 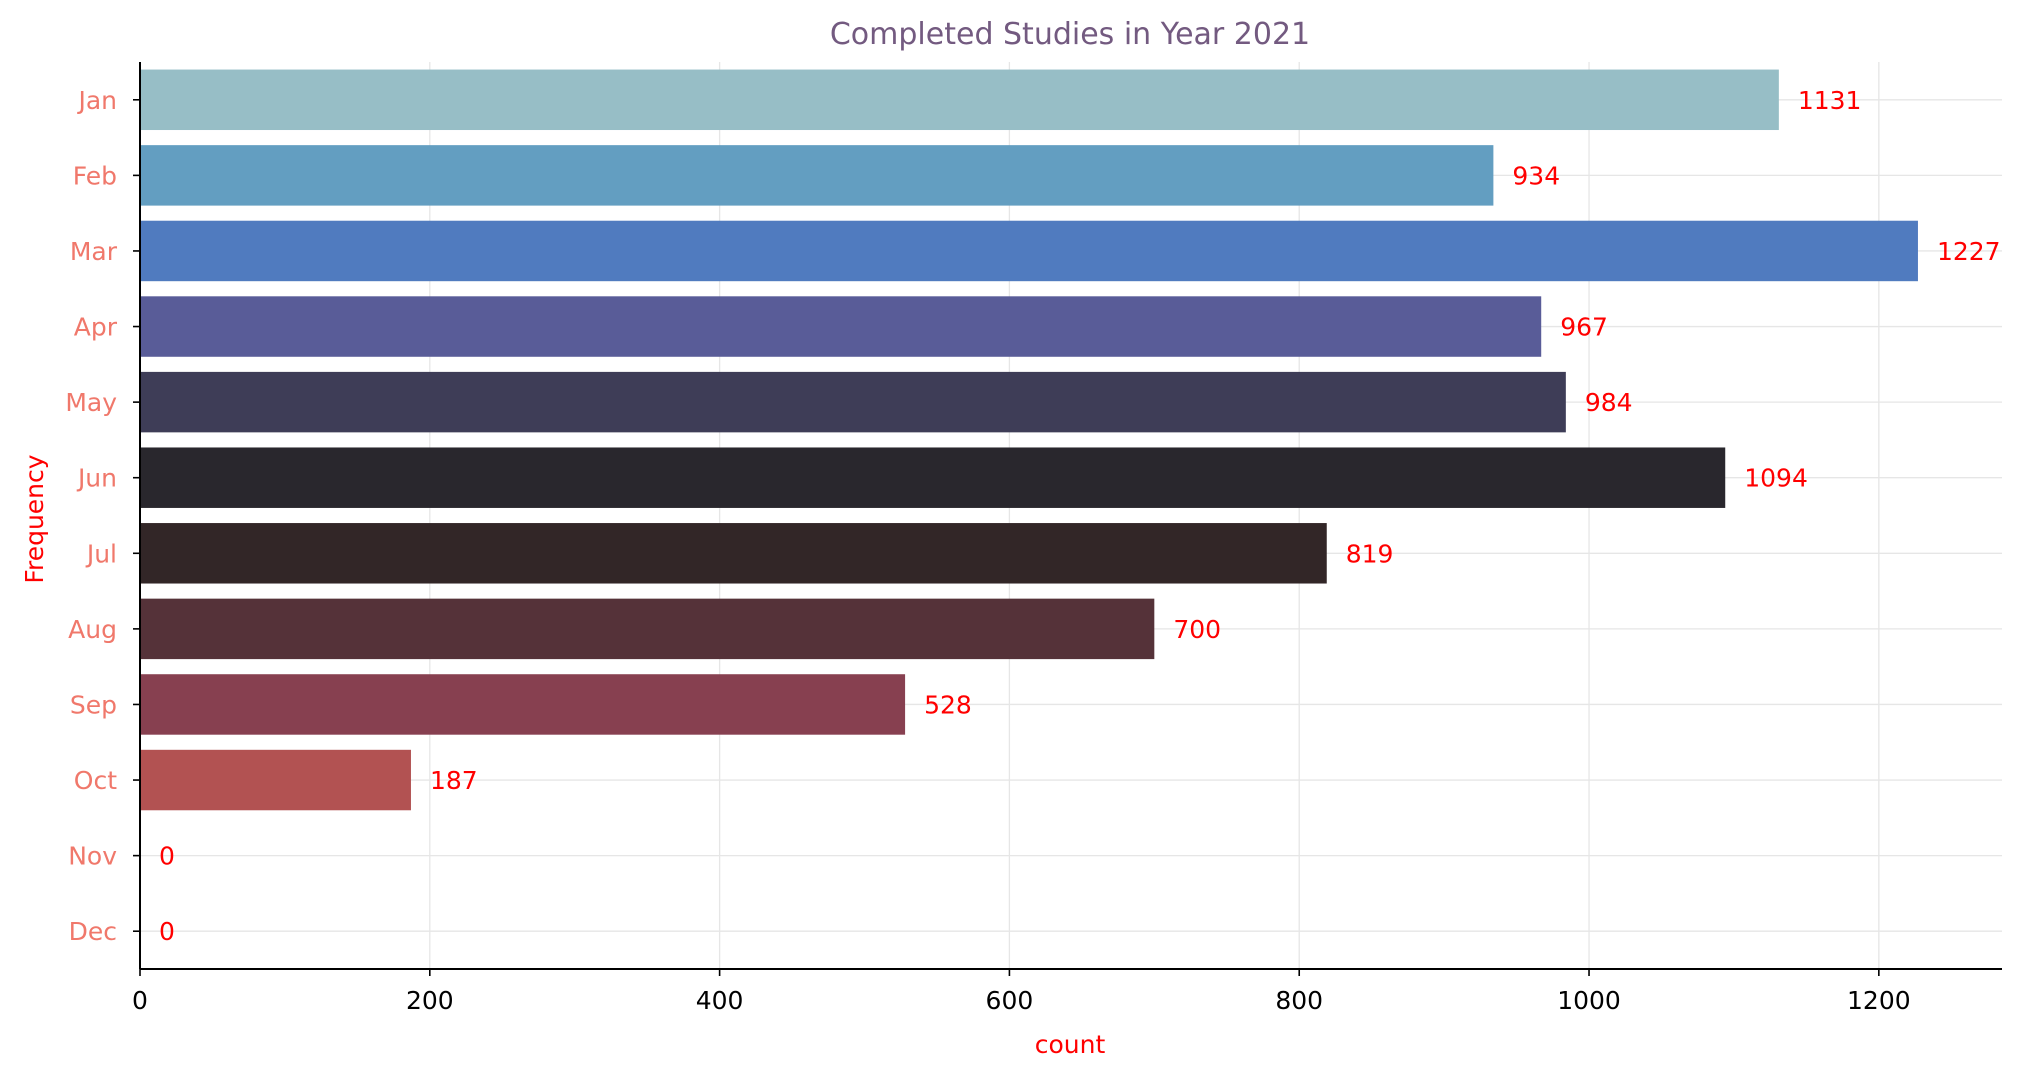 I want to click on y-tick-label-mar: Mar, so click(x=94, y=251).